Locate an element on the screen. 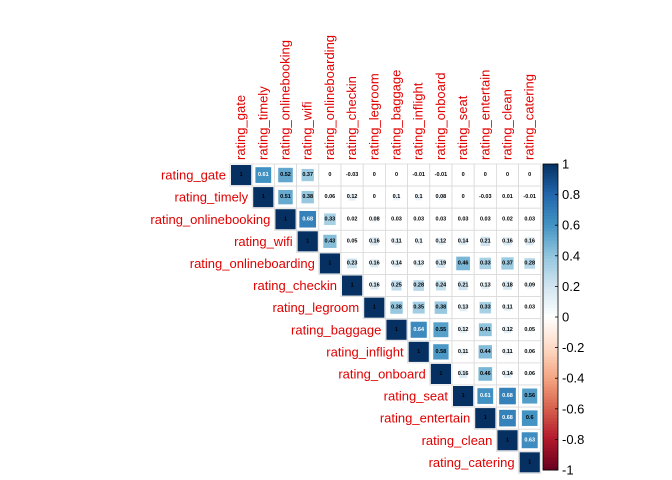 This screenshot has height=480, width=672. row-label: rating_timely is located at coordinates (211, 197).